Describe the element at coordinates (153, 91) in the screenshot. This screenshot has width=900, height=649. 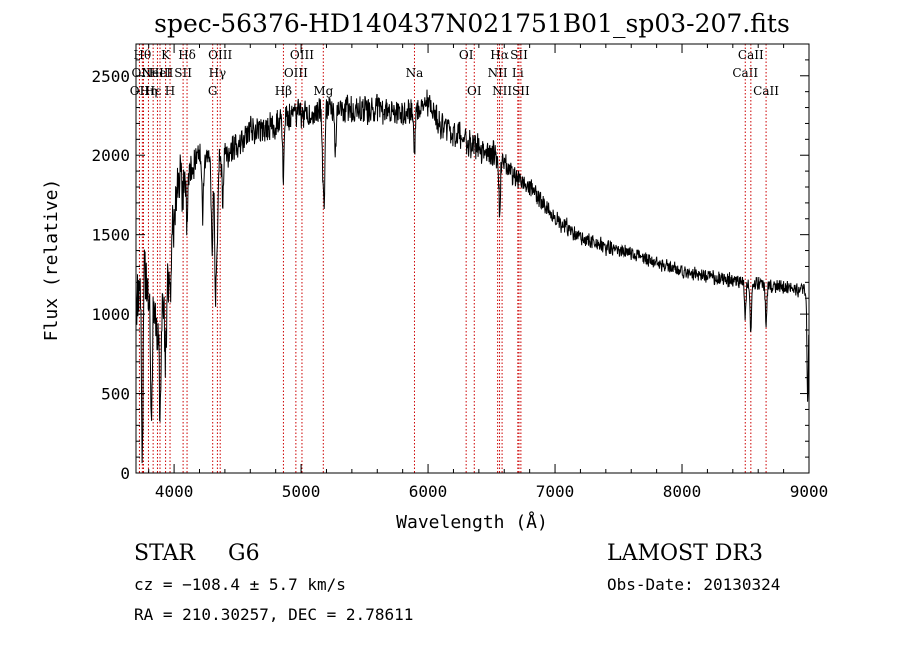
I see `marker-label: Hε` at that location.